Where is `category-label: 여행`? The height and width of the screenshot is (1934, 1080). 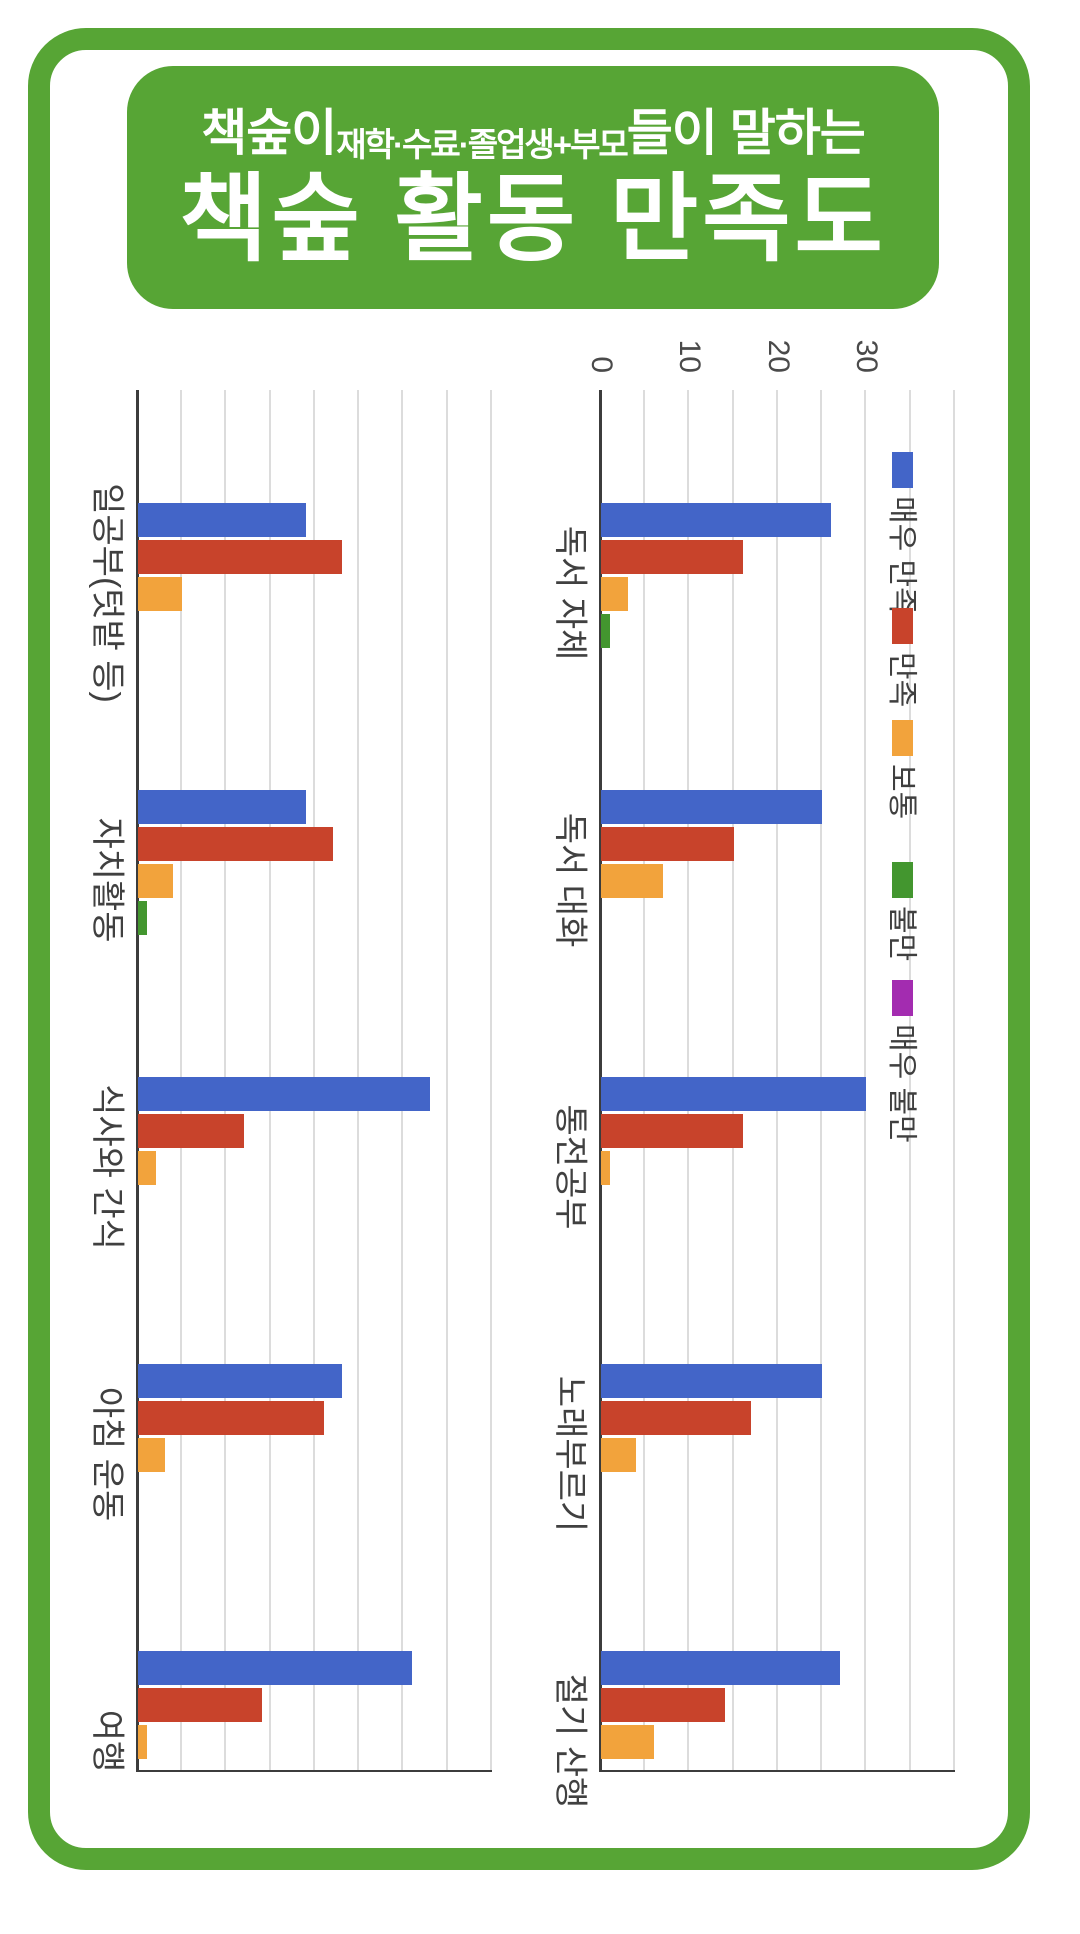 category-label: 여행 is located at coordinates (107, 1741).